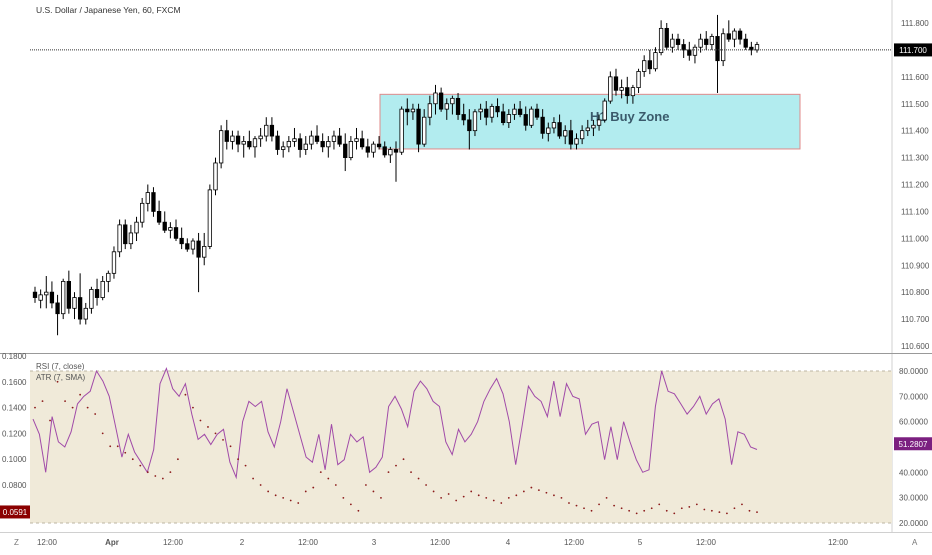  I want to click on atr-tick-label: 0.1600, so click(14, 382).